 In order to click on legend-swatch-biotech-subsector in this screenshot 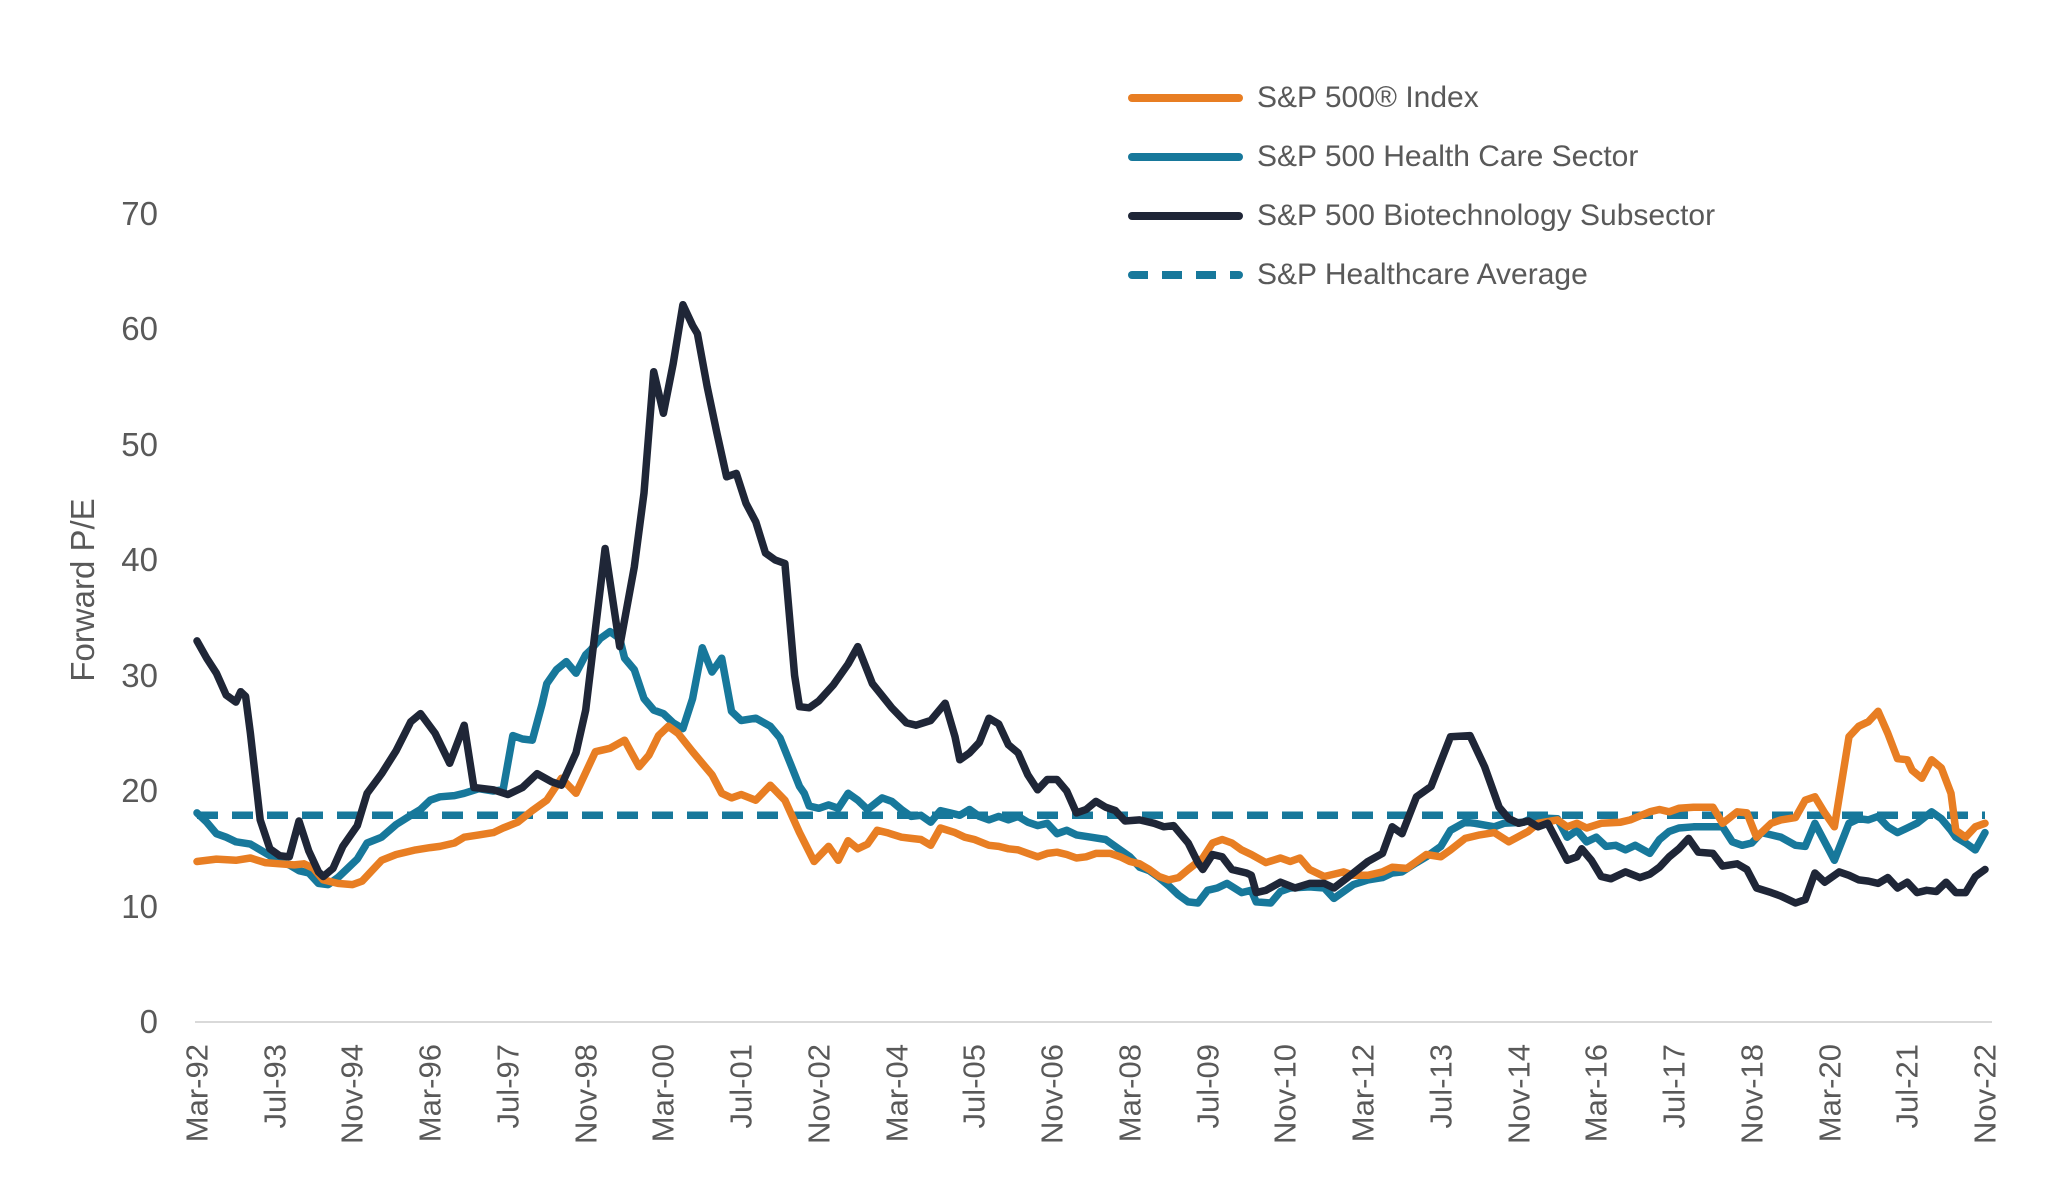, I will do `click(1185, 215)`.